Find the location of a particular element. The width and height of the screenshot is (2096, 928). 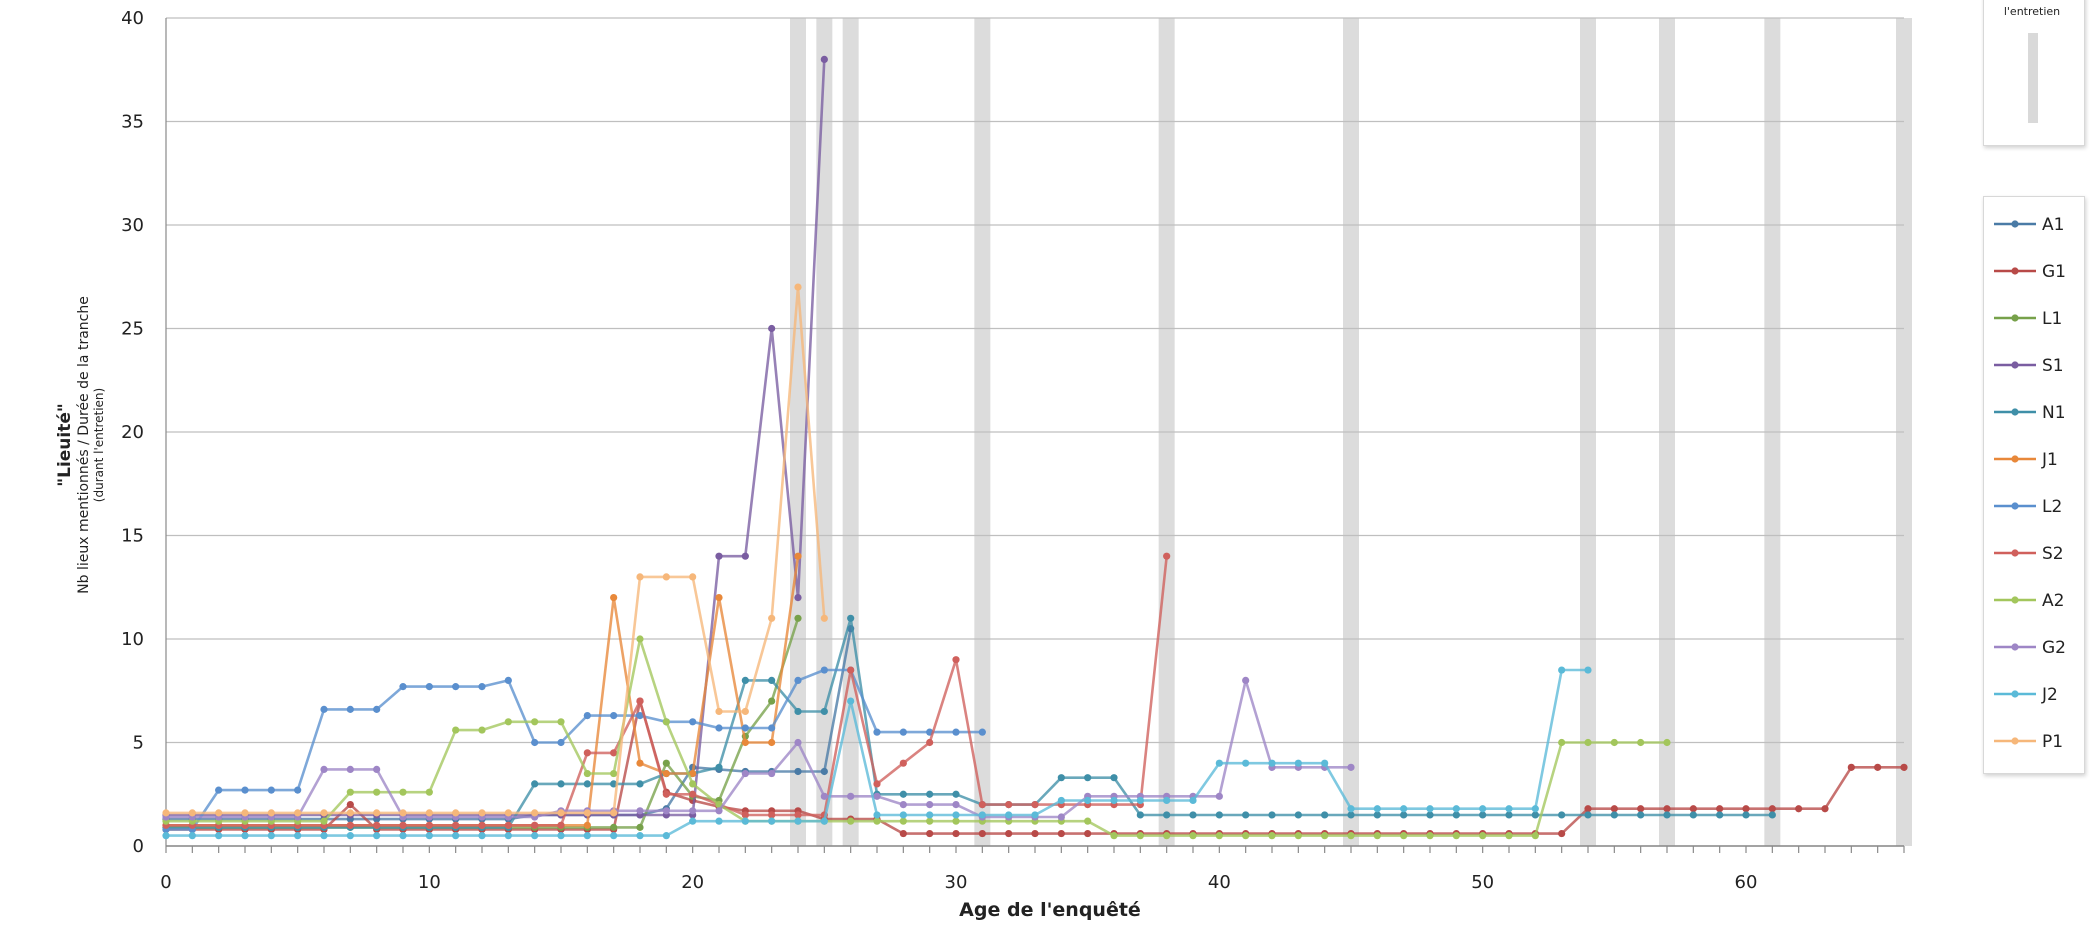

legend-marker-L2 is located at coordinates (2015, 506).